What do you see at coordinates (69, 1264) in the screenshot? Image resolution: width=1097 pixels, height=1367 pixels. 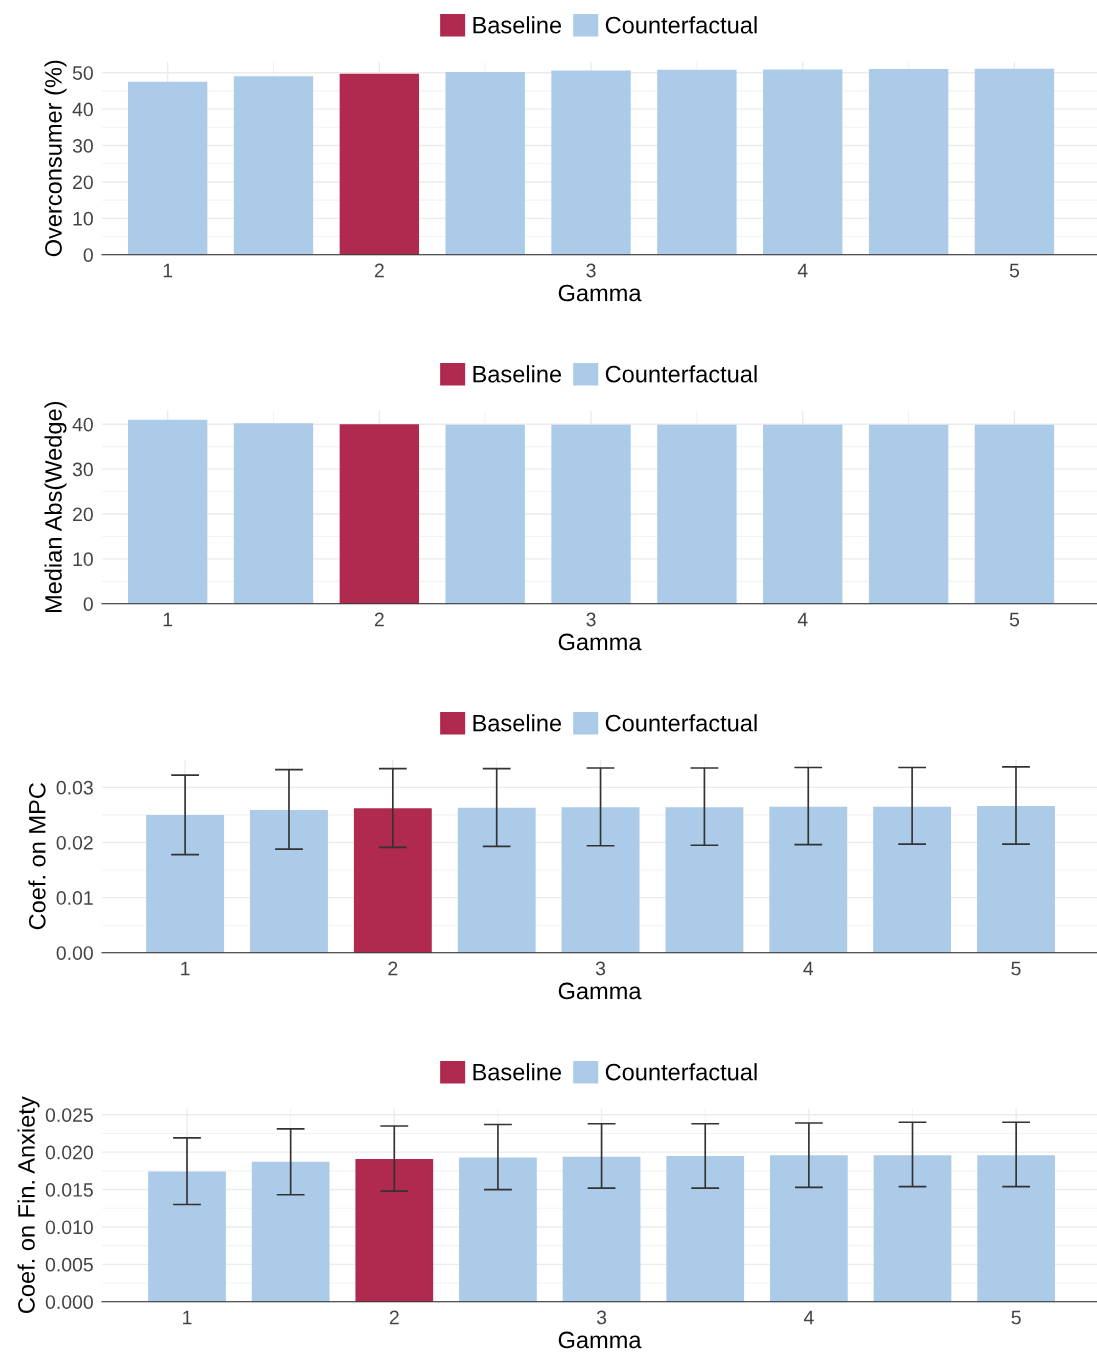 I see `y-tick-label: 0.005` at bounding box center [69, 1264].